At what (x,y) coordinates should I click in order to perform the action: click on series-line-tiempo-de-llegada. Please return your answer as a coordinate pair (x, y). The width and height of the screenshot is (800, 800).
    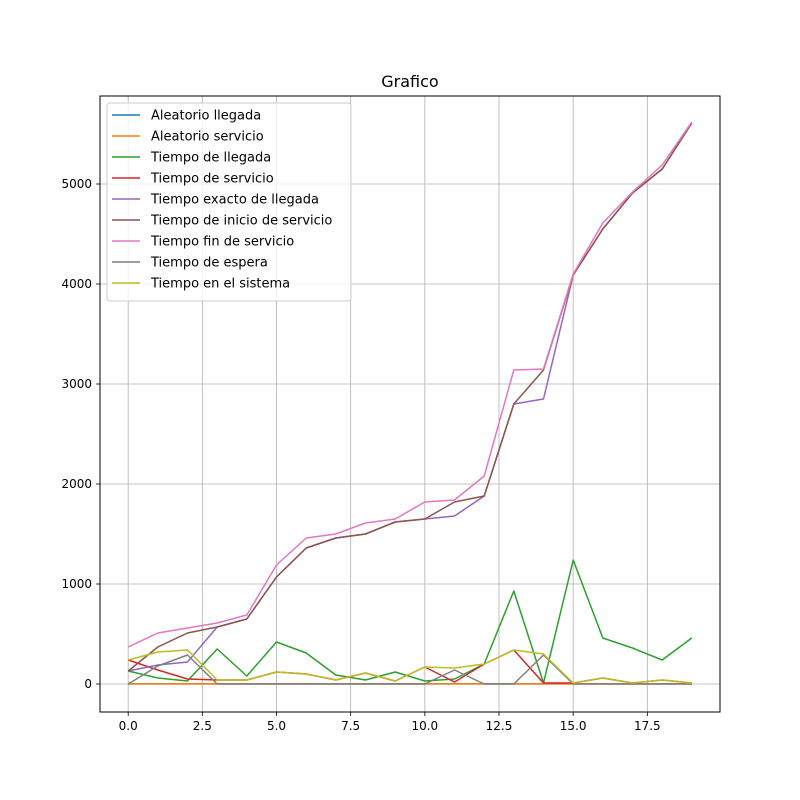
    Looking at the image, I should click on (410, 621).